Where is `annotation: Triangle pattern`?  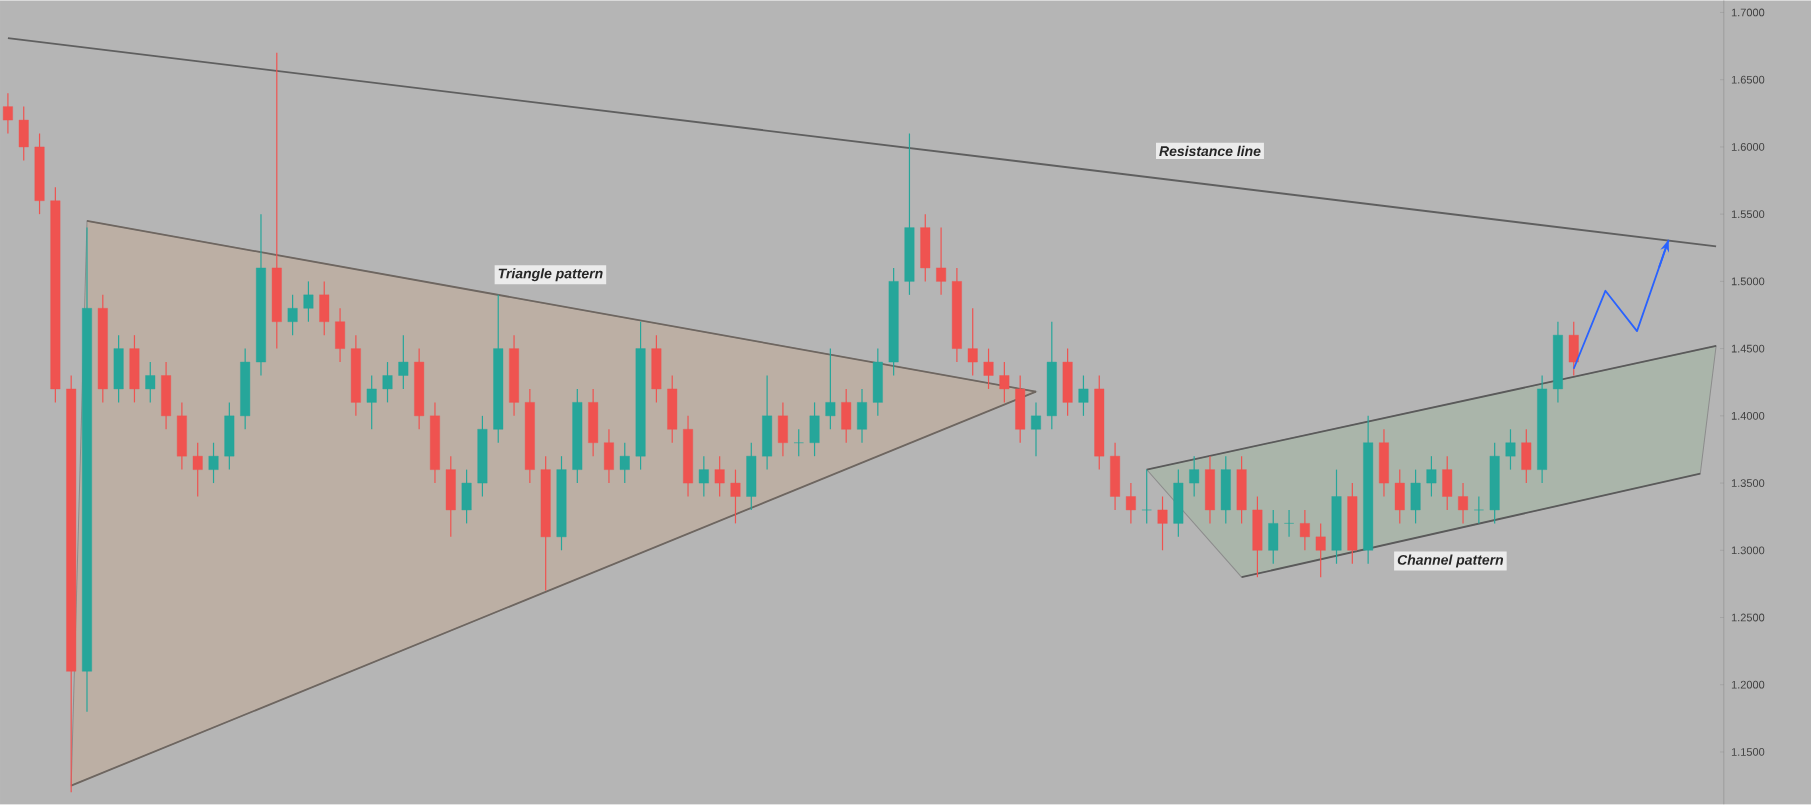 annotation: Triangle pattern is located at coordinates (550, 275).